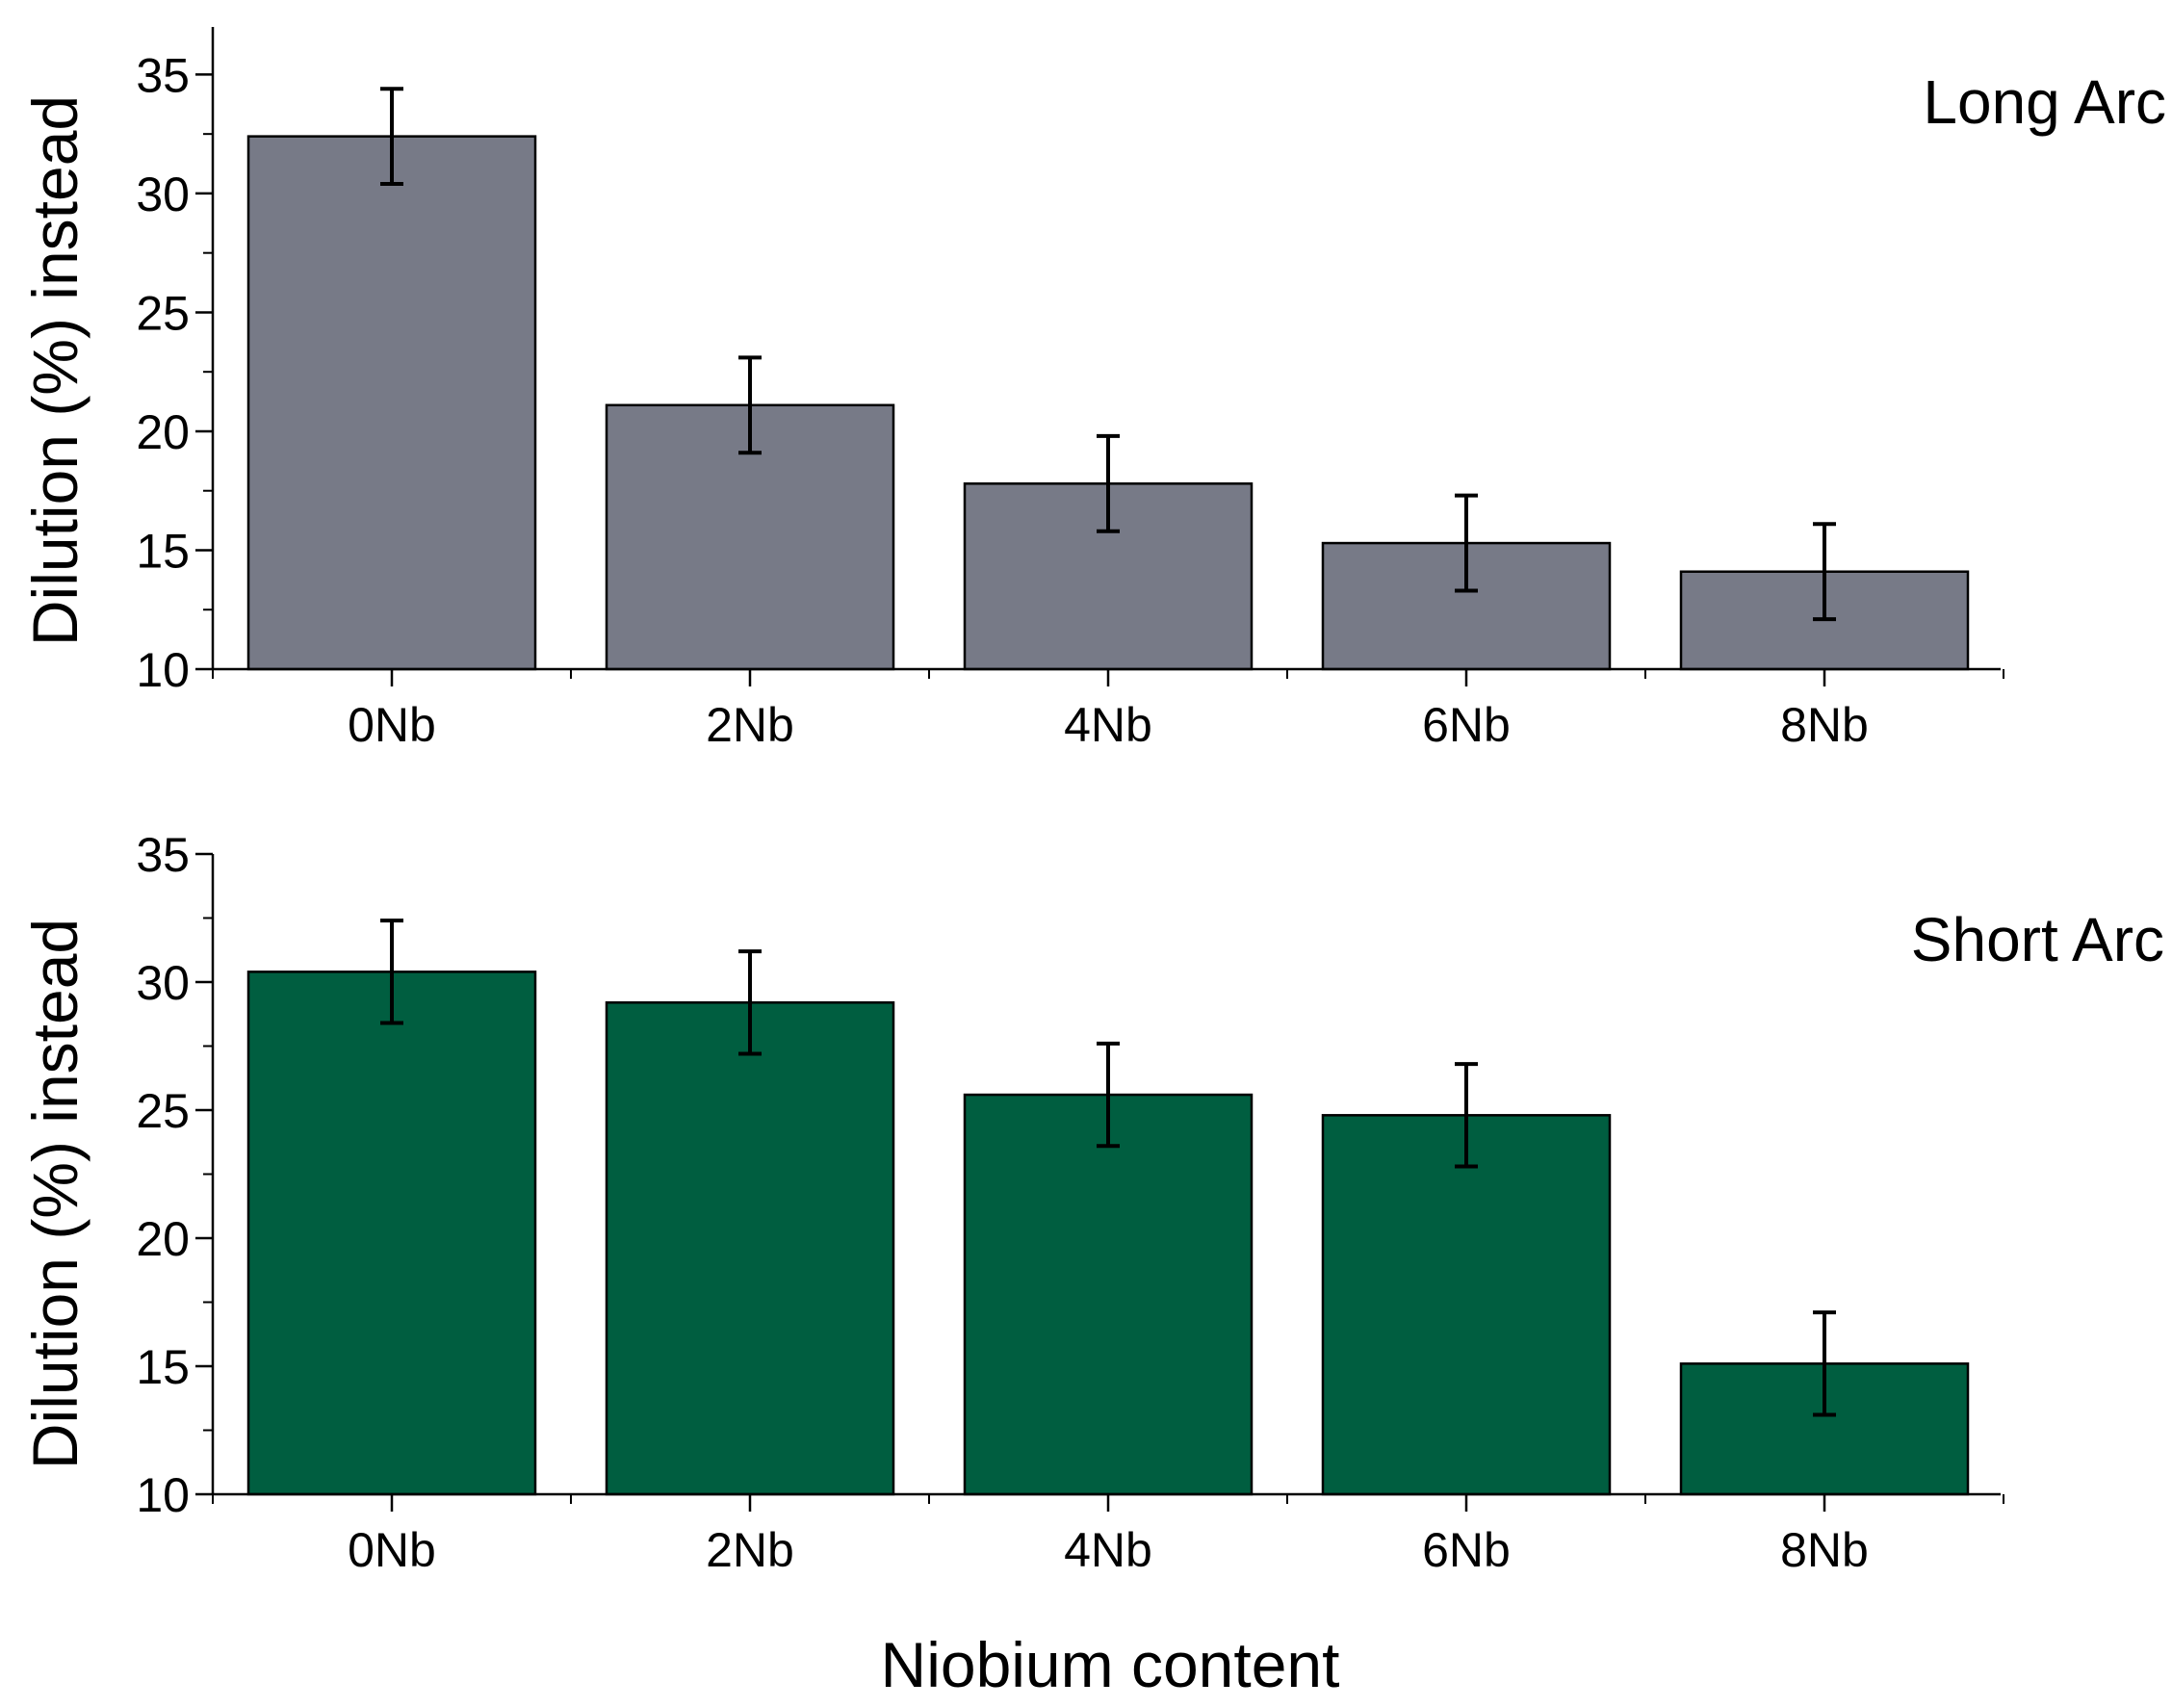  What do you see at coordinates (163, 432) in the screenshot?
I see `long-arc-y-tick-label: 20` at bounding box center [163, 432].